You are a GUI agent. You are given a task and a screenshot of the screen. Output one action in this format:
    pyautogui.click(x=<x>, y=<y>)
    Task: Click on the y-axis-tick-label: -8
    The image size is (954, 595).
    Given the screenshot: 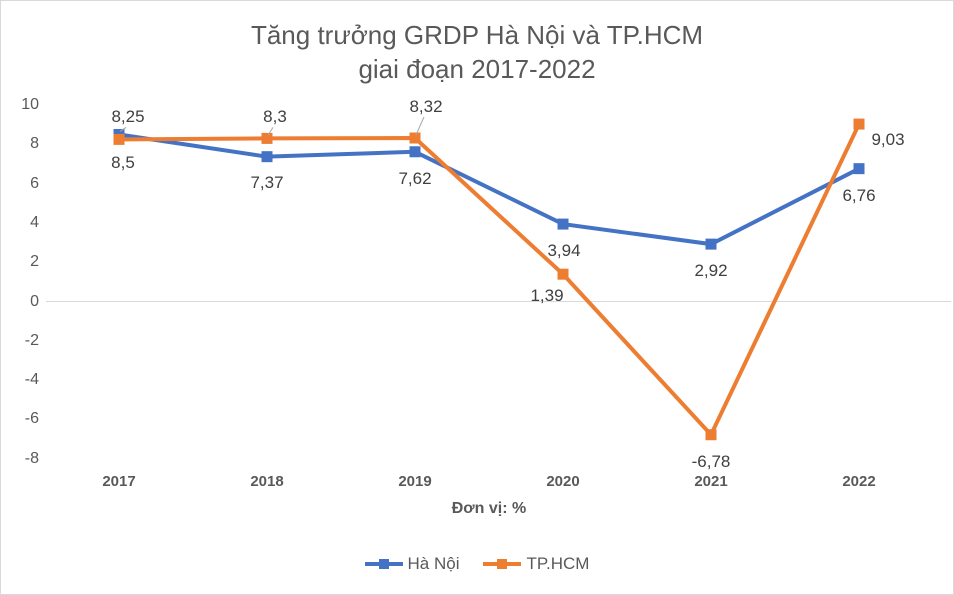 What is the action you would take?
    pyautogui.click(x=31, y=458)
    